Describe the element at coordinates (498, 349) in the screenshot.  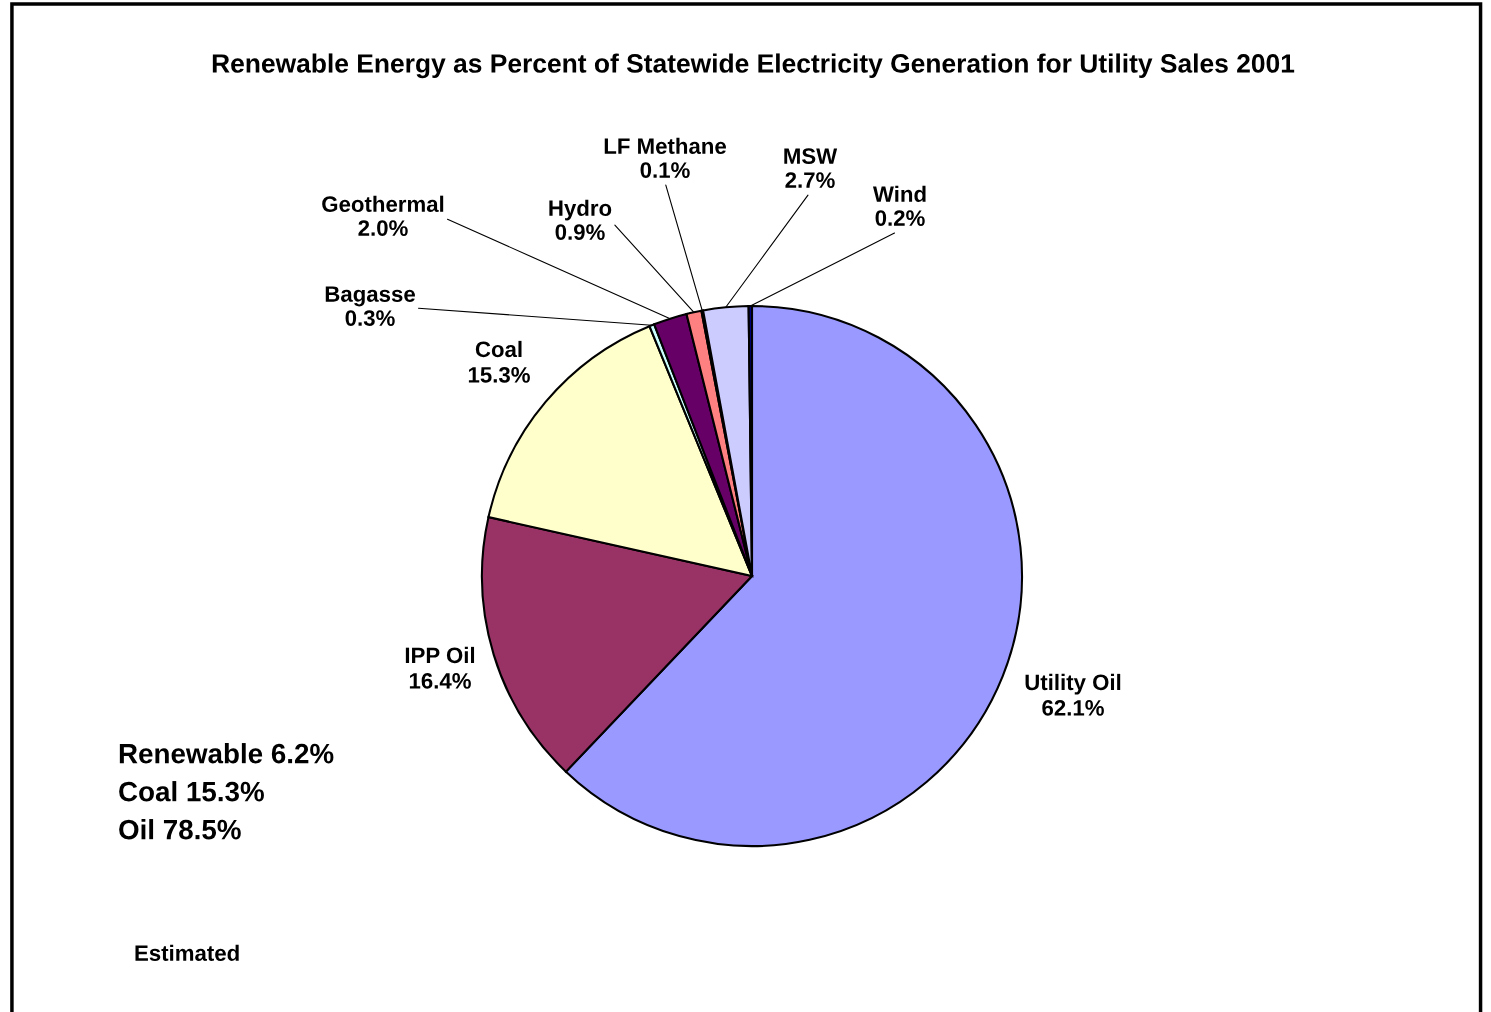
I see `slice-label: Coal` at that location.